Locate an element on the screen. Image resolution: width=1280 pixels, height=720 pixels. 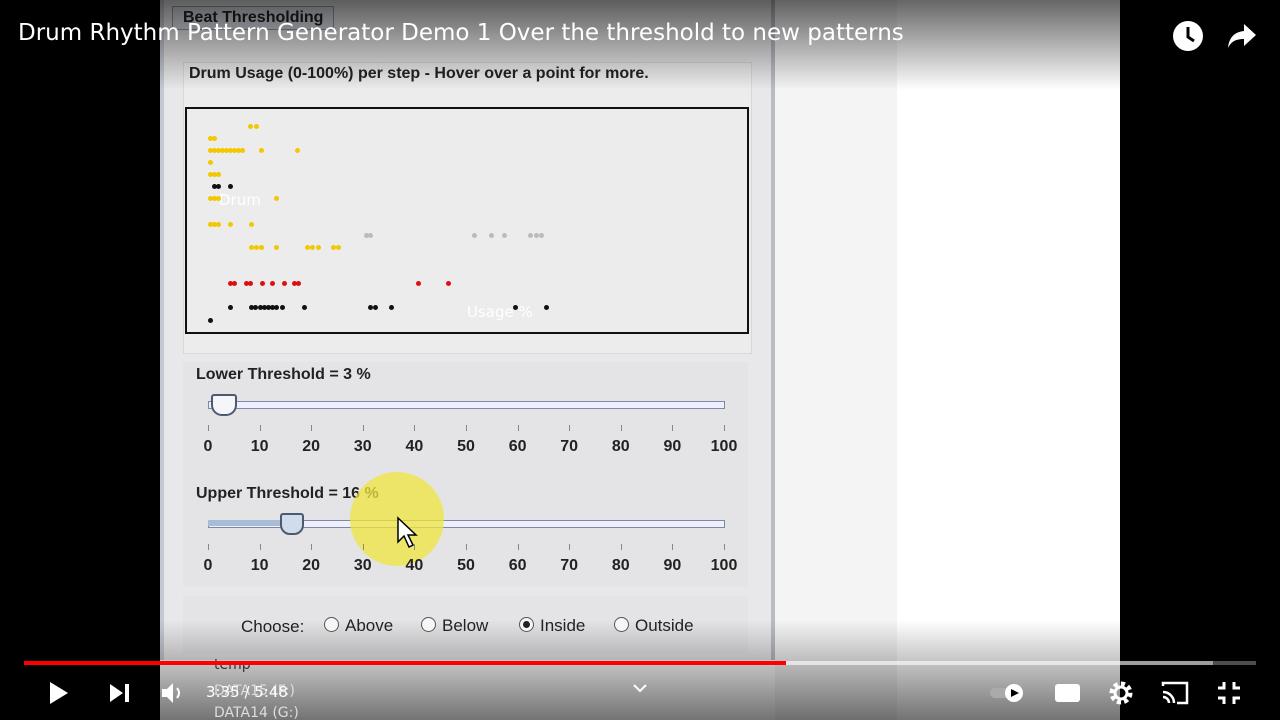
mouse-cursor is located at coordinates (407, 532).